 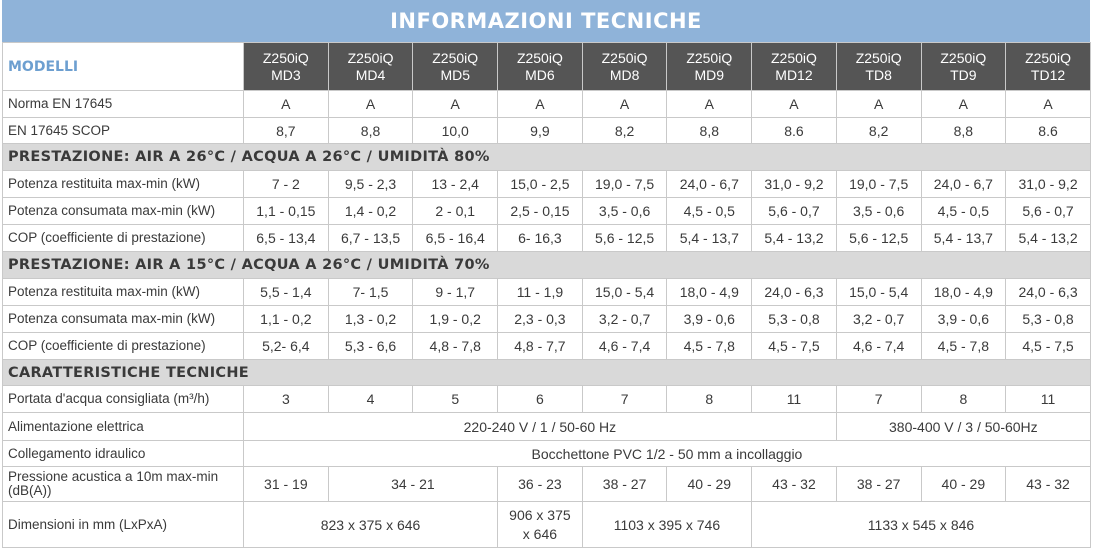 What do you see at coordinates (286, 66) in the screenshot?
I see `model-header: Z250iQ MD3` at bounding box center [286, 66].